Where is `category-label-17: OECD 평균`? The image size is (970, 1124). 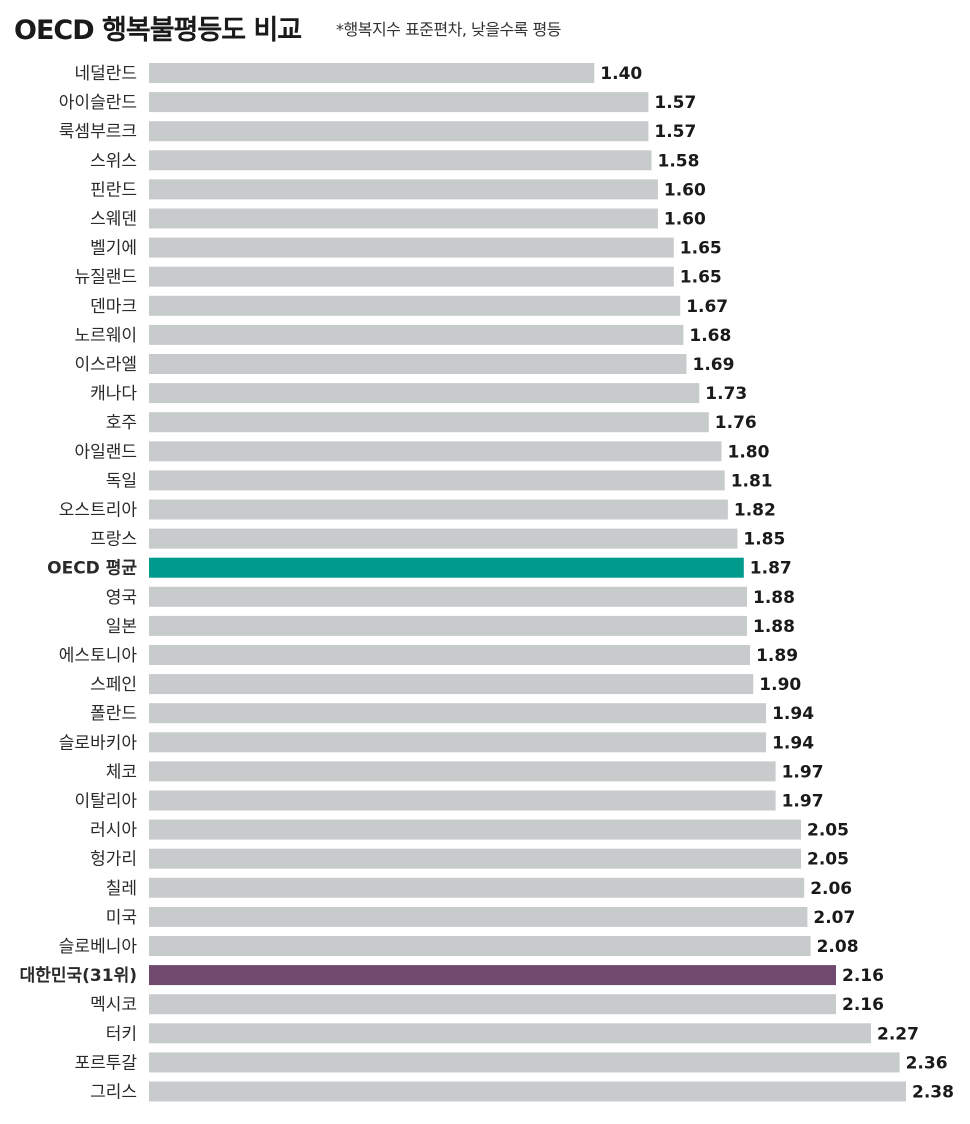 category-label-17: OECD 평균 is located at coordinates (92, 569).